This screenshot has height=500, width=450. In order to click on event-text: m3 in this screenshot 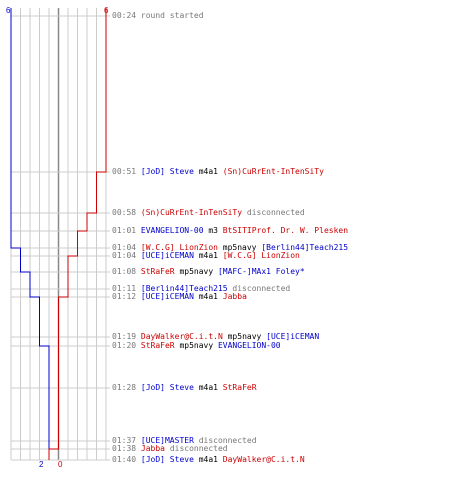, I will do `click(213, 230)`.